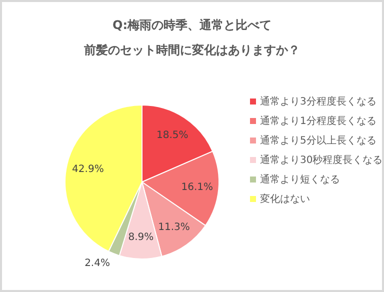 This screenshot has height=292, width=384. I want to click on data-label: 8.9%, so click(141, 237).